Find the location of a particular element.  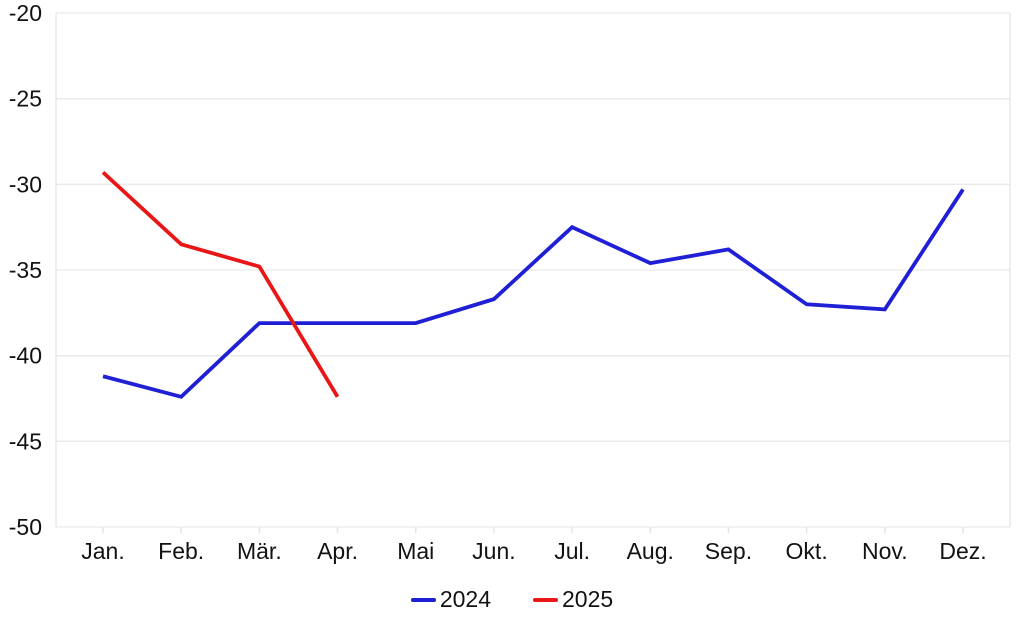

x-tick-label: Apr. is located at coordinates (337, 551).